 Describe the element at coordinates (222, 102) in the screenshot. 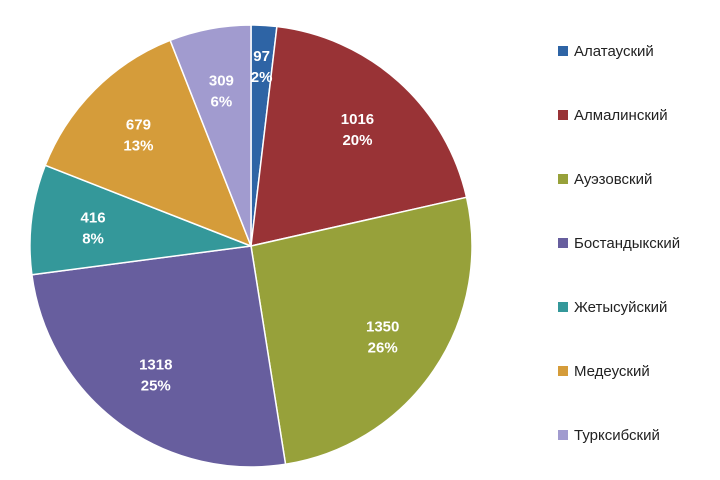

I see `slice-percent-label-item-7: 6%` at that location.